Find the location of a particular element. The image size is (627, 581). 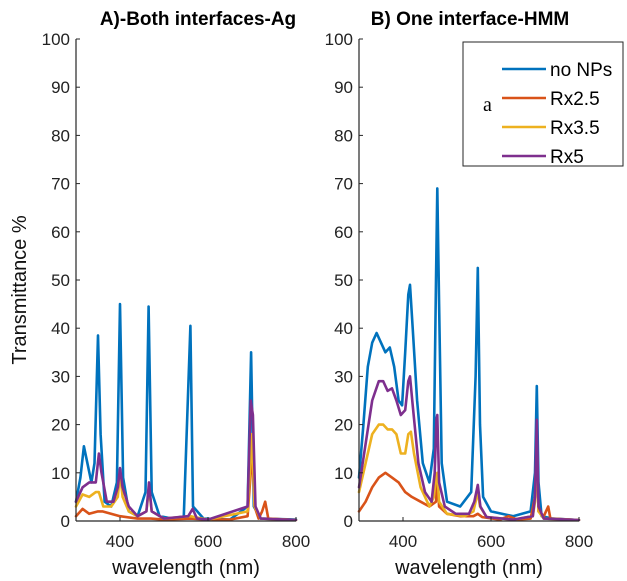

series-line-no-nps is located at coordinates (186, 411).